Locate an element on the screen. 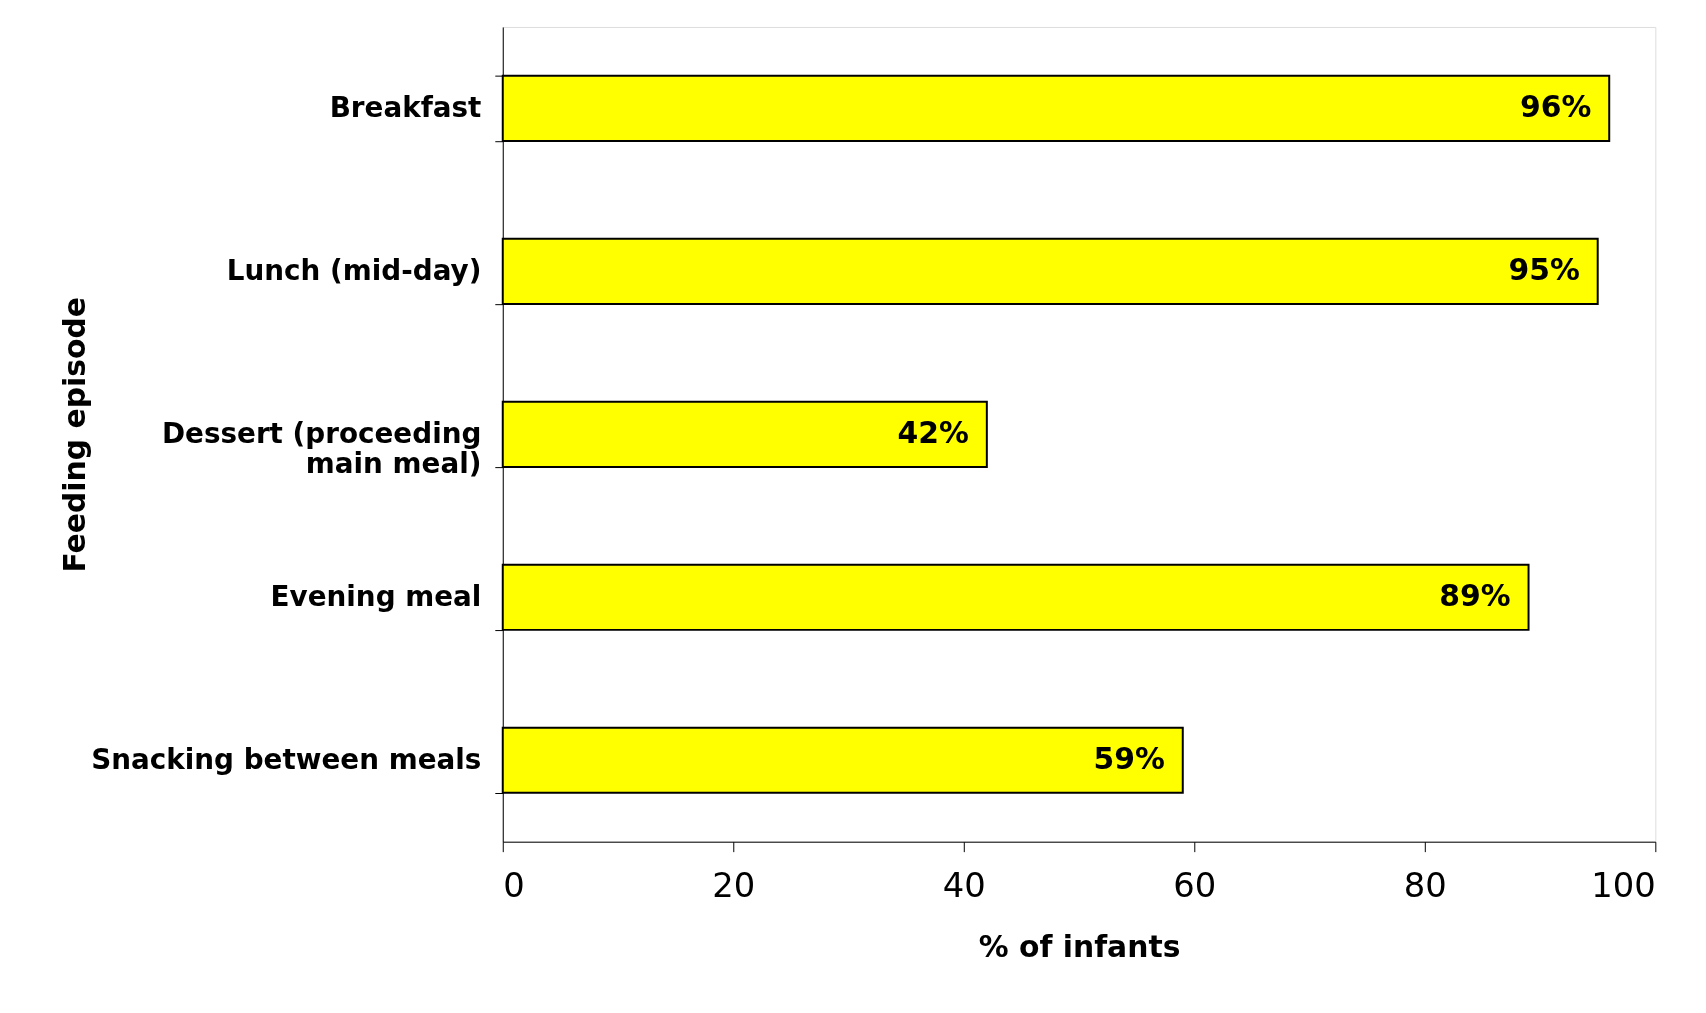  data-label: 59% is located at coordinates (1129, 759).